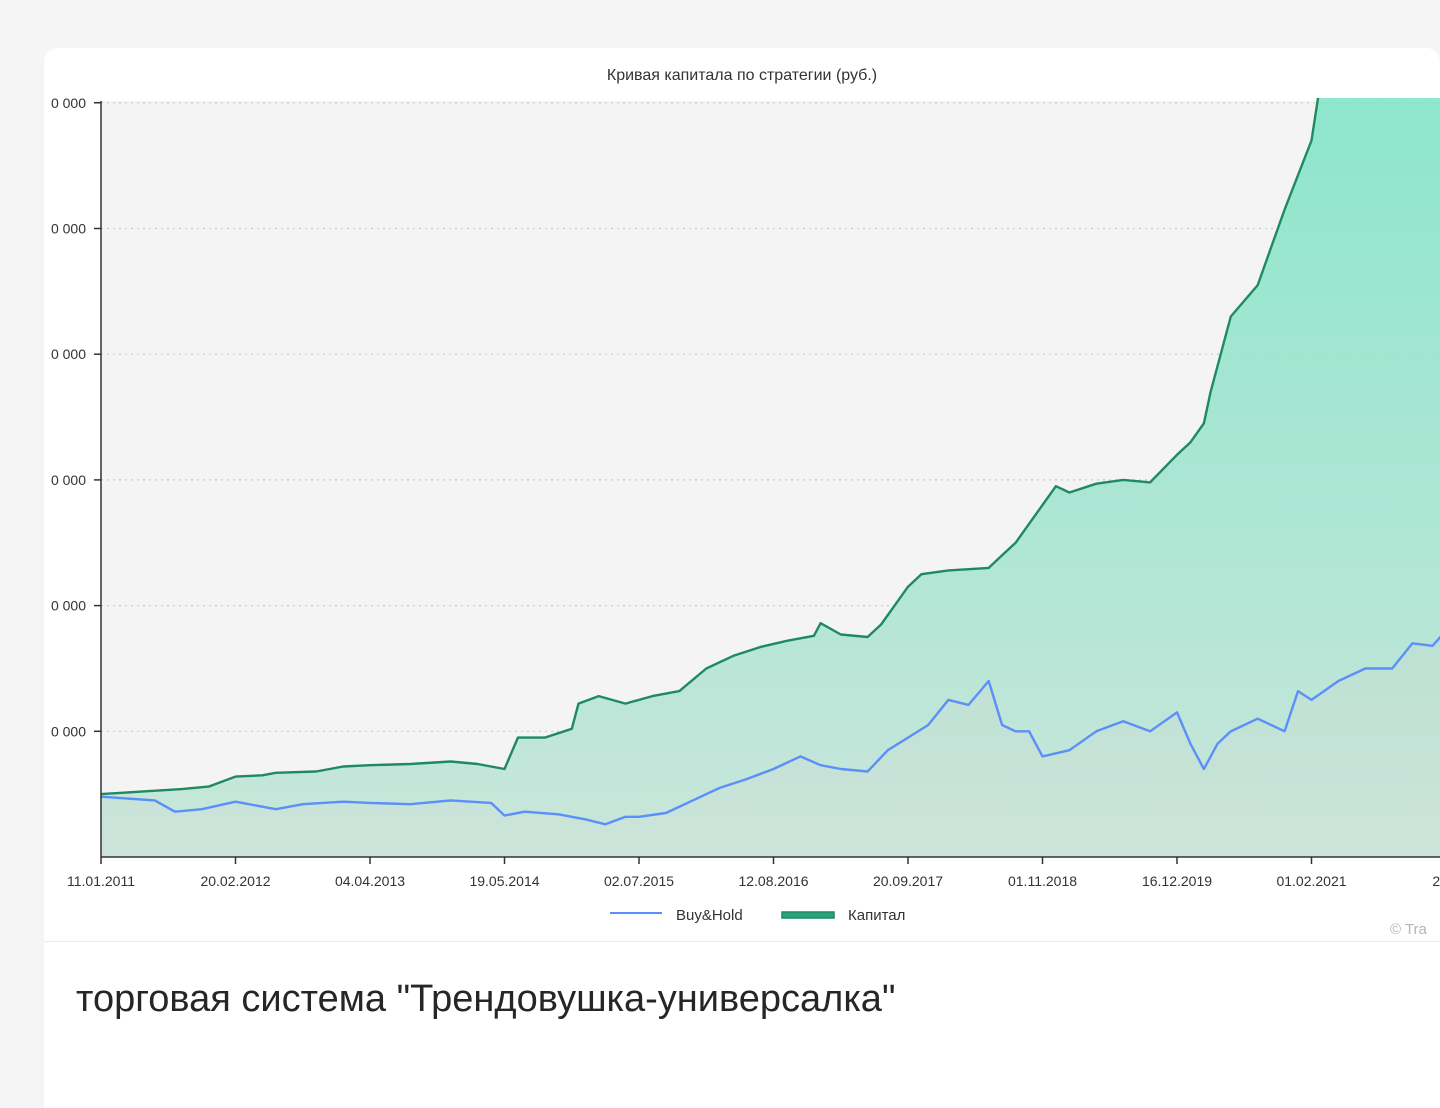 This screenshot has width=1440, height=1108. Describe the element at coordinates (1042, 881) in the screenshot. I see `x-tick-label: 01.11.2018` at that location.